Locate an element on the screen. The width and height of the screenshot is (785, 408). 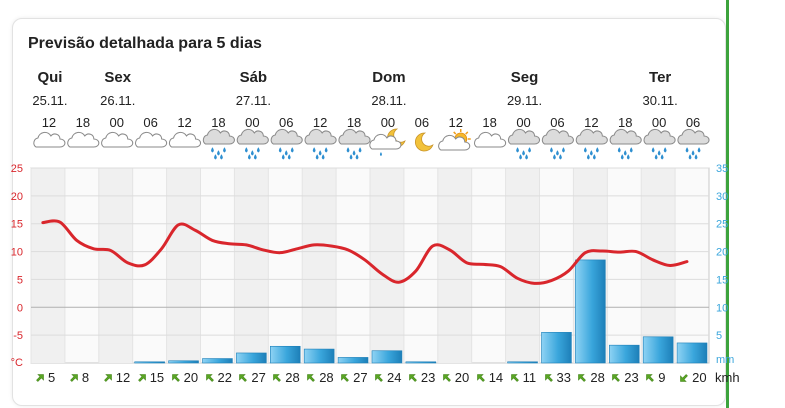
wind-item: 33 is located at coordinates (557, 377).